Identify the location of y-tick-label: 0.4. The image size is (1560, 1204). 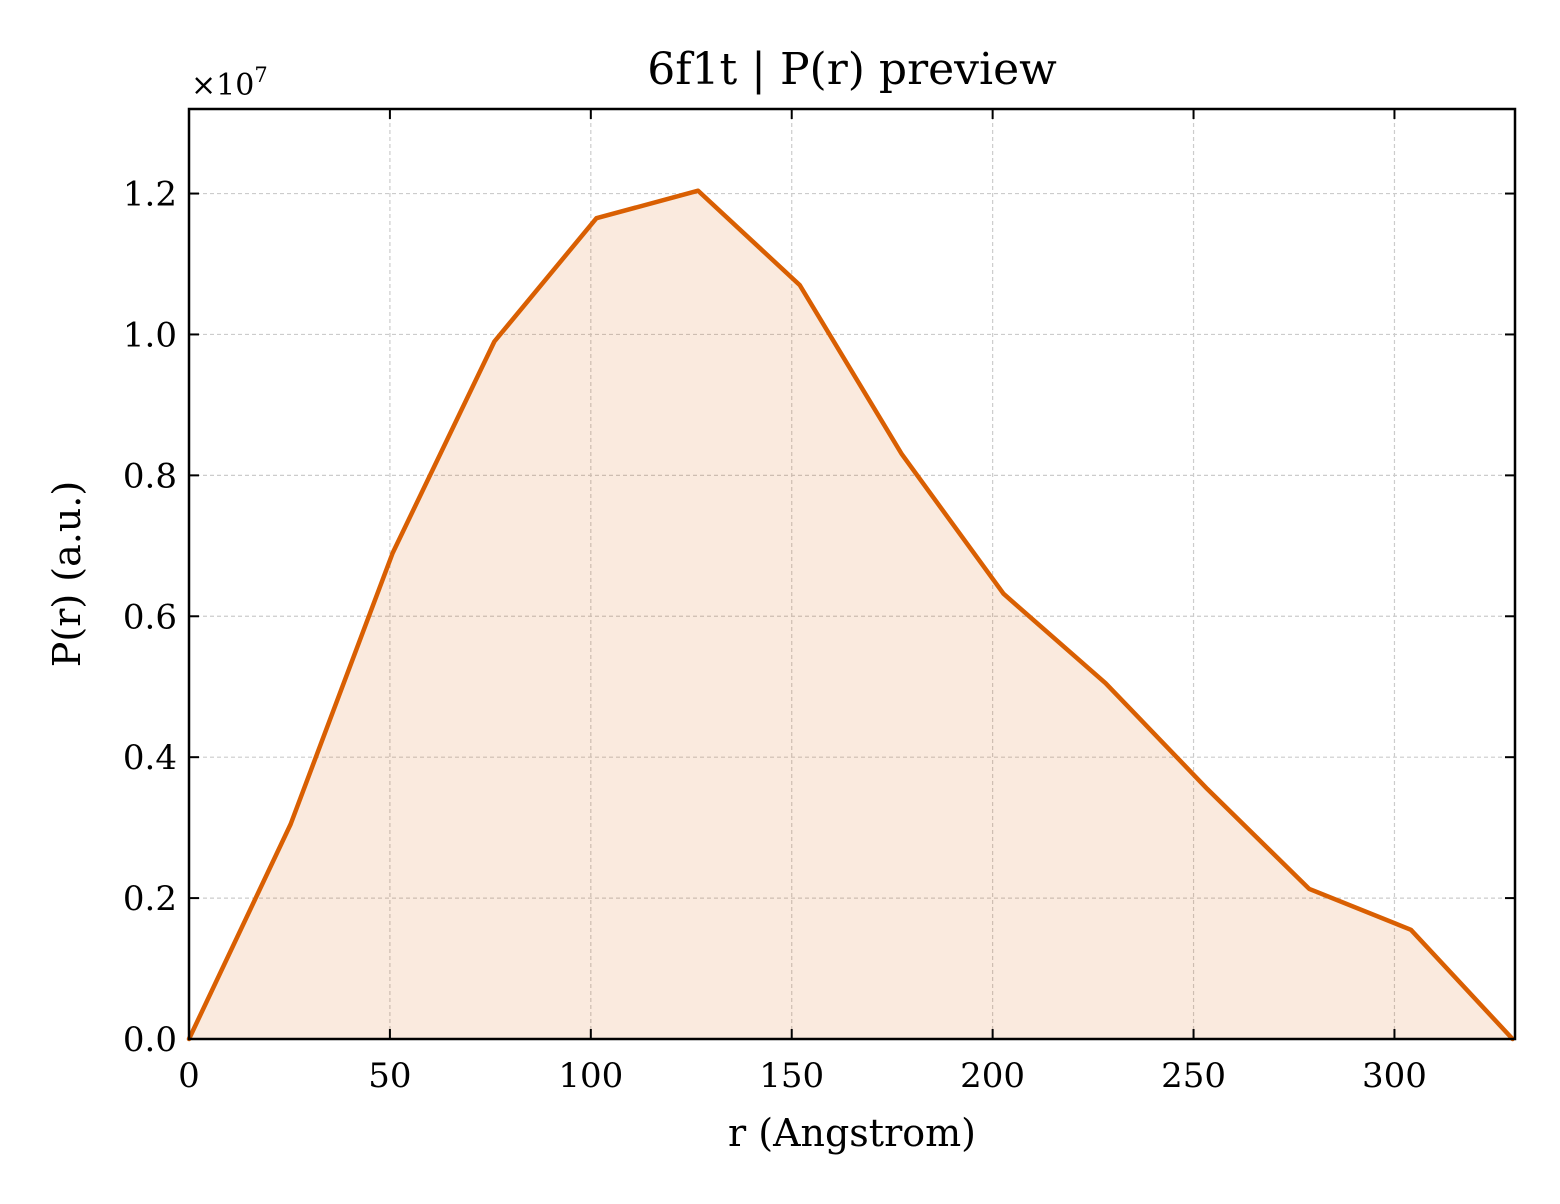
(150, 758).